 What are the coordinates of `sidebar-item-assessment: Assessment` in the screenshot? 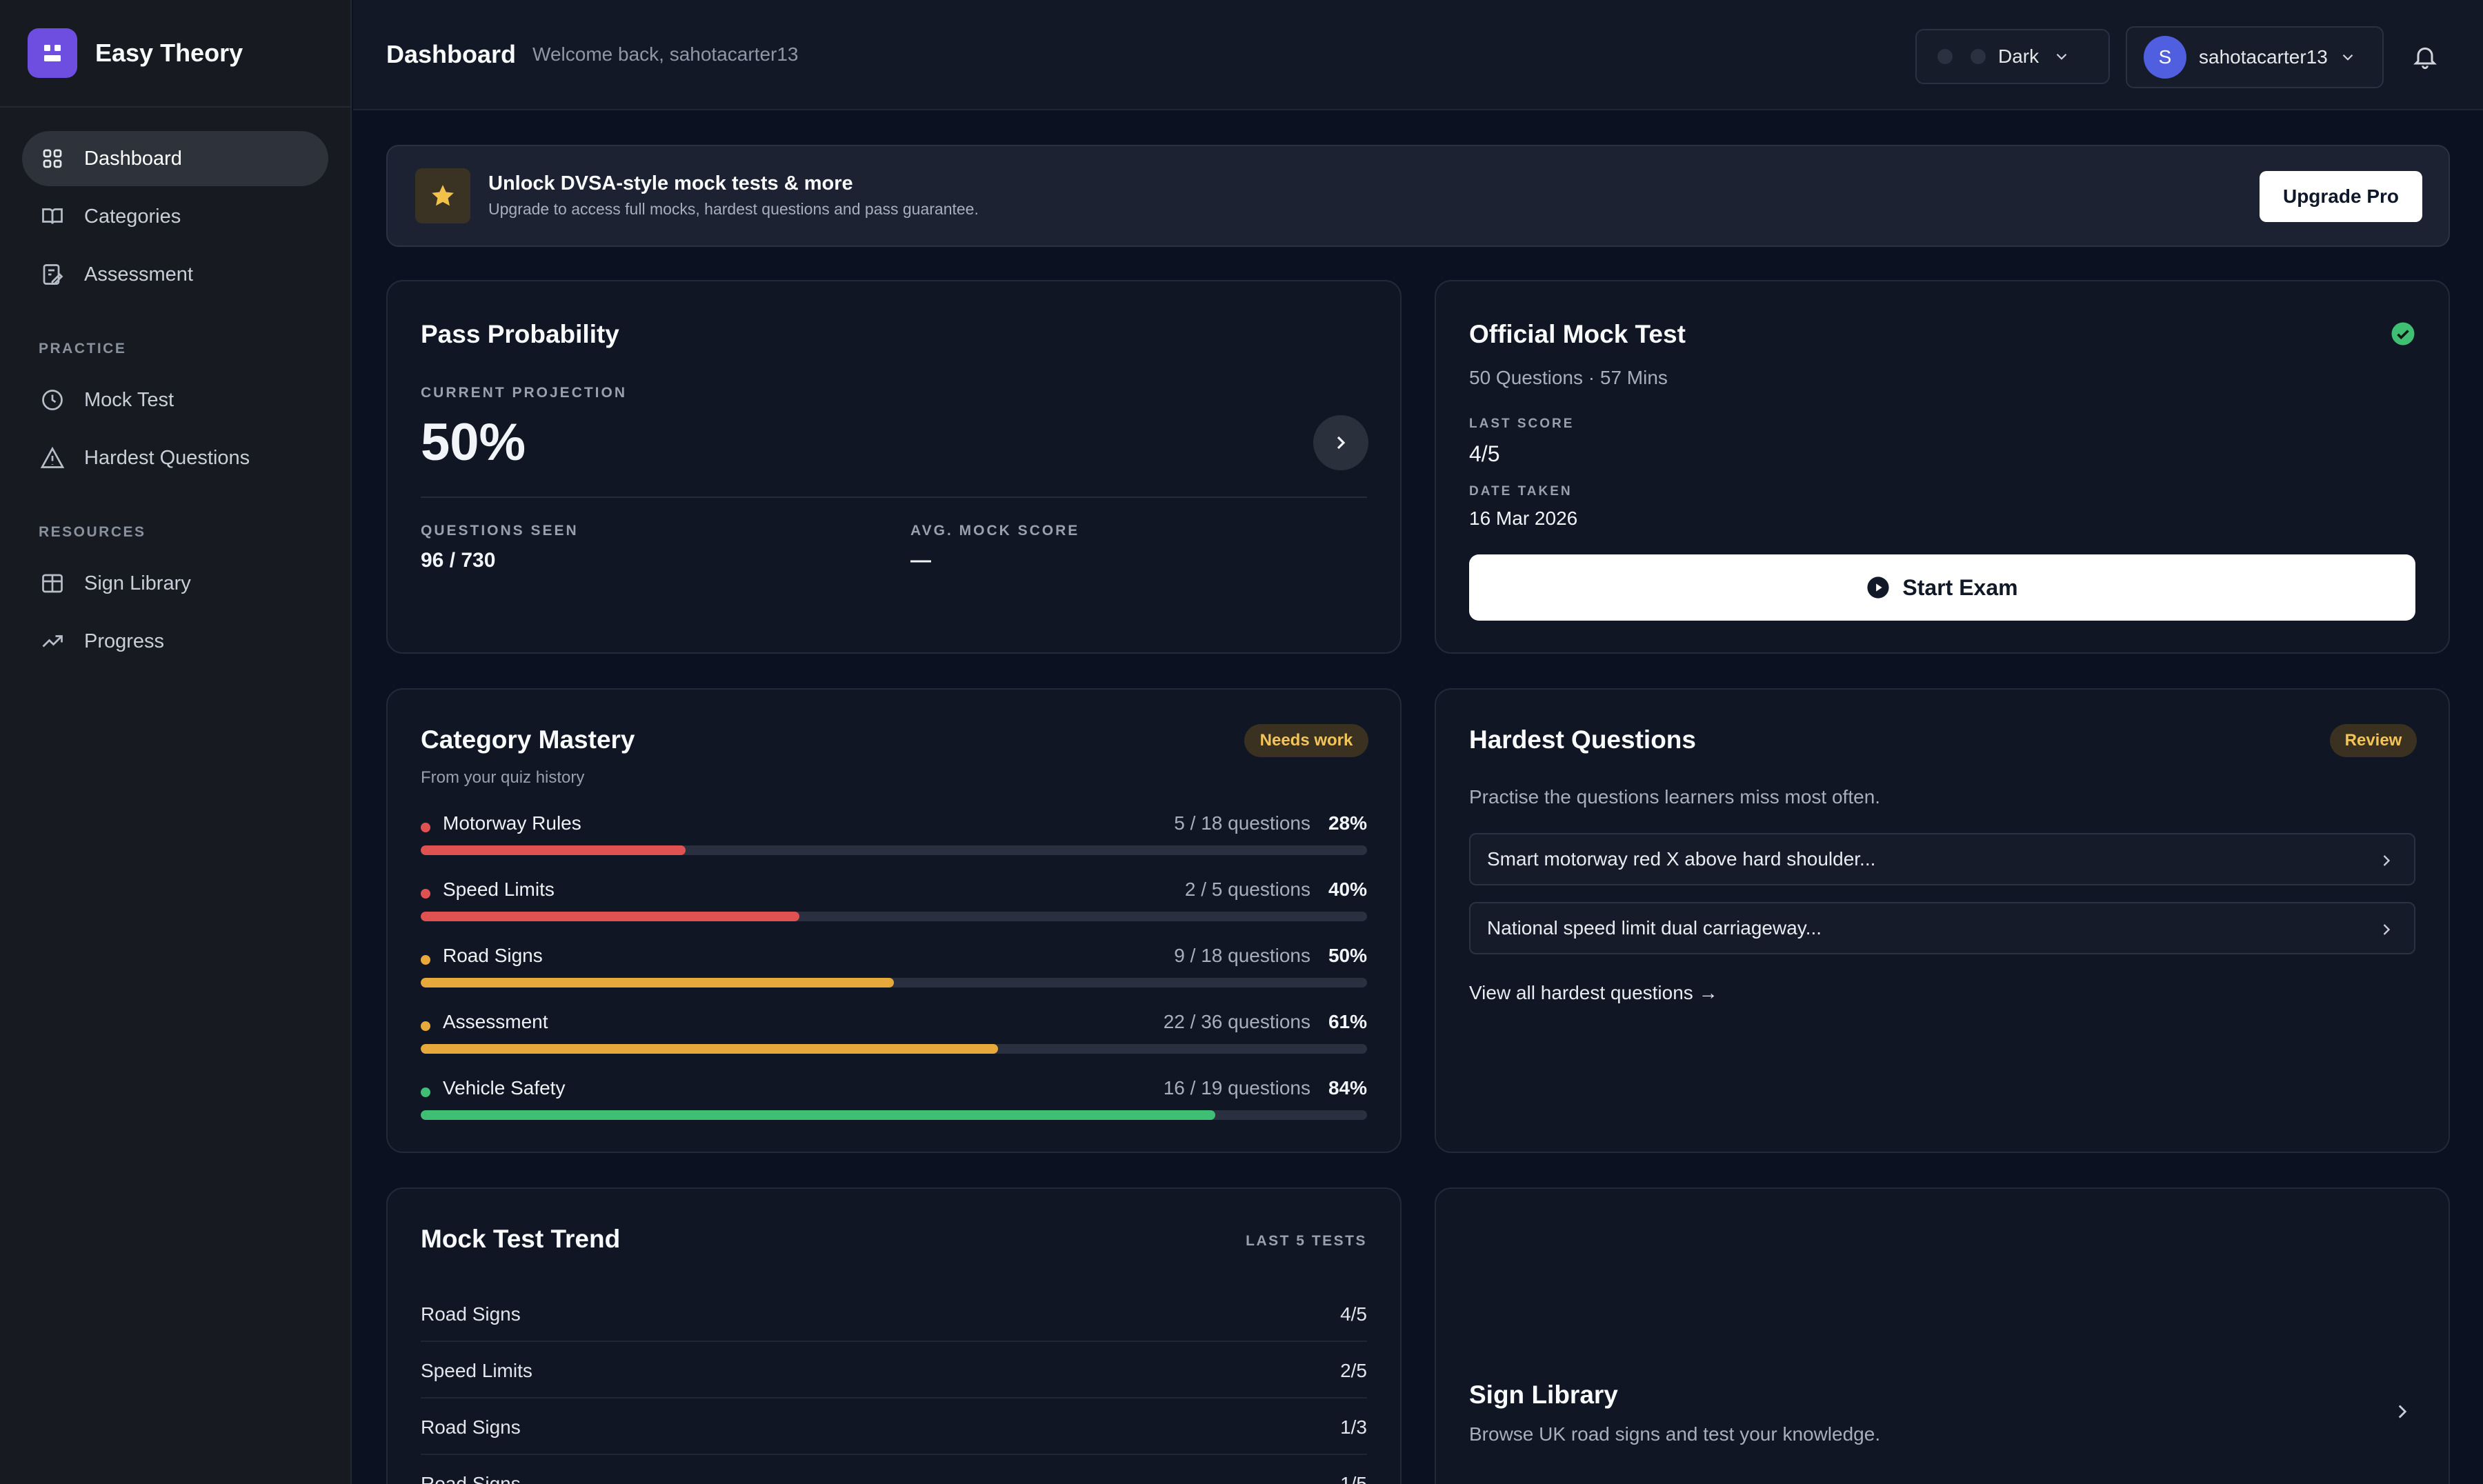 It's located at (175, 274).